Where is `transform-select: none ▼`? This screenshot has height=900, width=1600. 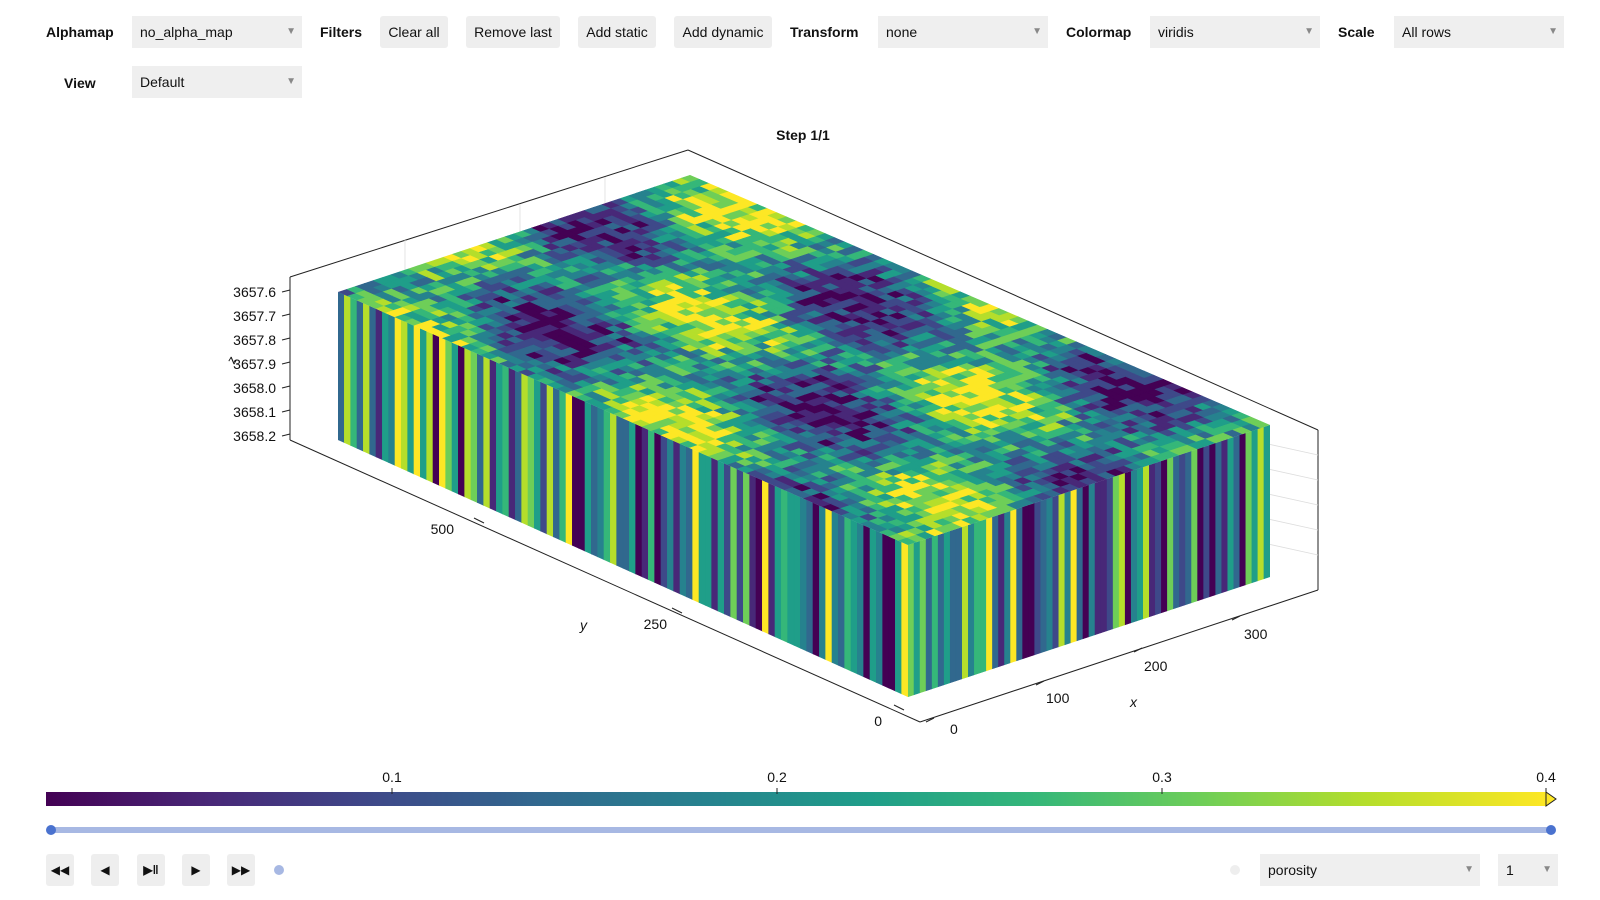 transform-select: none ▼ is located at coordinates (963, 32).